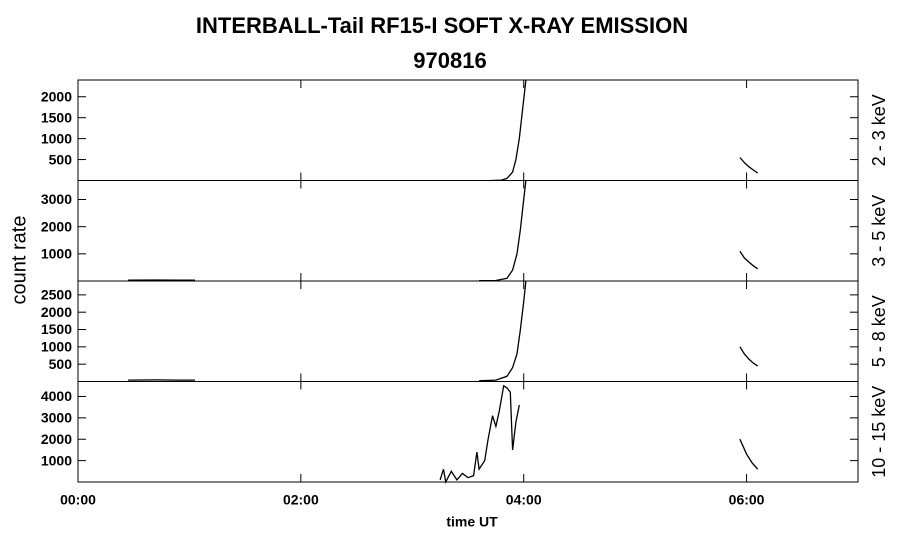 The width and height of the screenshot is (900, 553). What do you see at coordinates (19, 260) in the screenshot?
I see `y-axis-label: count rate` at bounding box center [19, 260].